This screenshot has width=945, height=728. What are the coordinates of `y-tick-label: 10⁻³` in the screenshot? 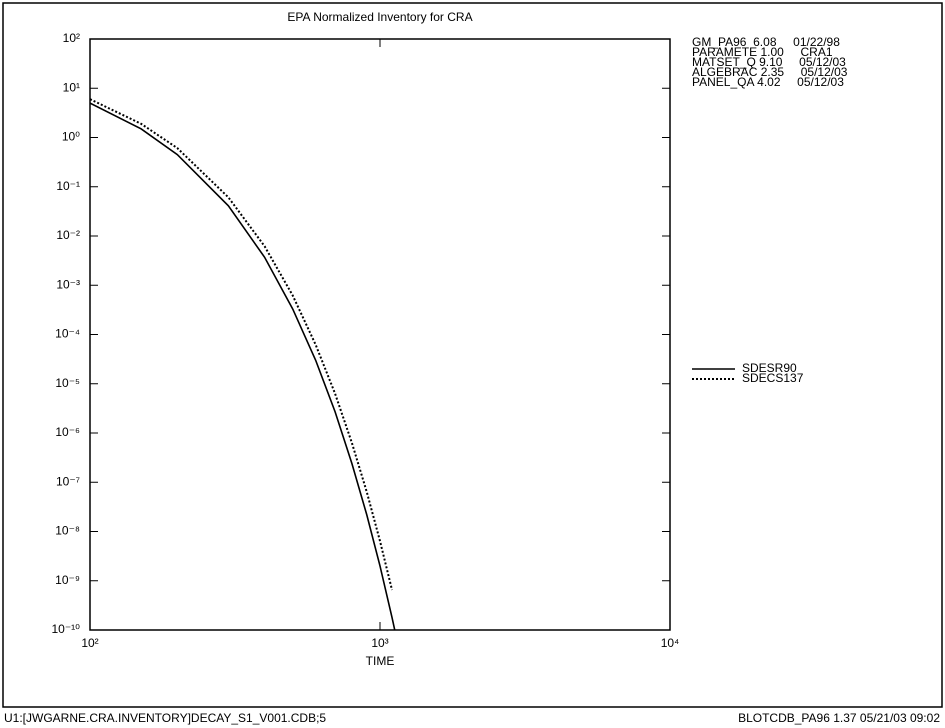 It's located at (68, 284).